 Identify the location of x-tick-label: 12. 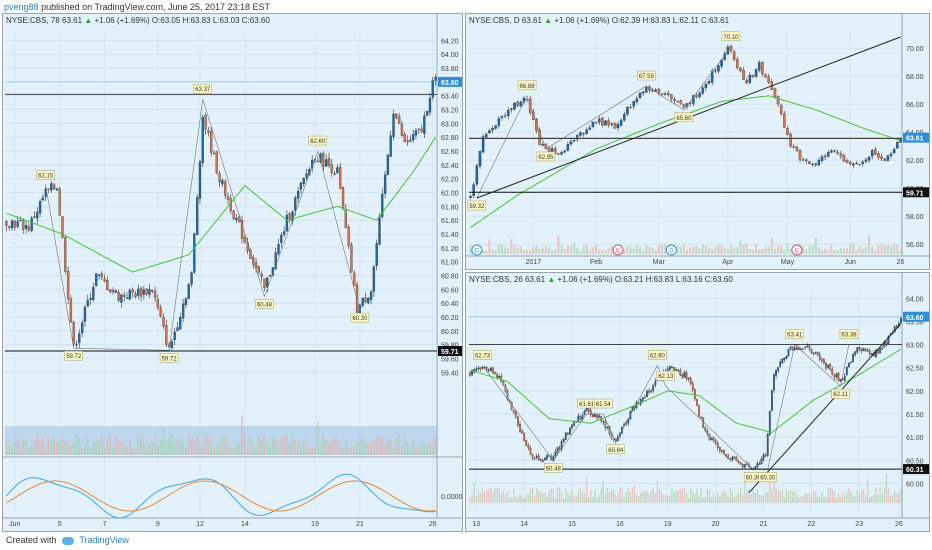
(200, 524).